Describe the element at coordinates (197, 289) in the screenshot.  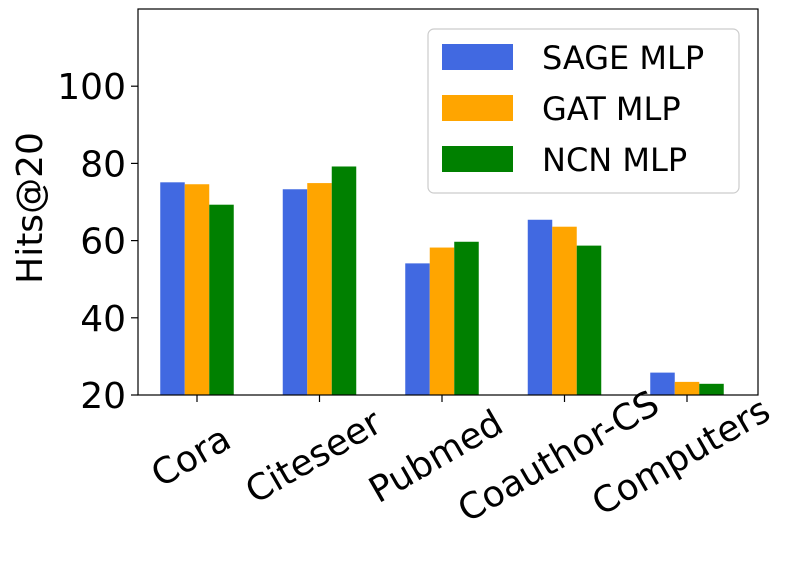
I see `bar-gat-mlp-cora` at that location.